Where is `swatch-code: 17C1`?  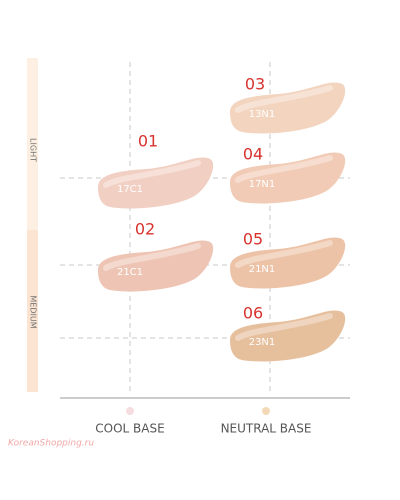
swatch-code: 17C1 is located at coordinates (130, 189).